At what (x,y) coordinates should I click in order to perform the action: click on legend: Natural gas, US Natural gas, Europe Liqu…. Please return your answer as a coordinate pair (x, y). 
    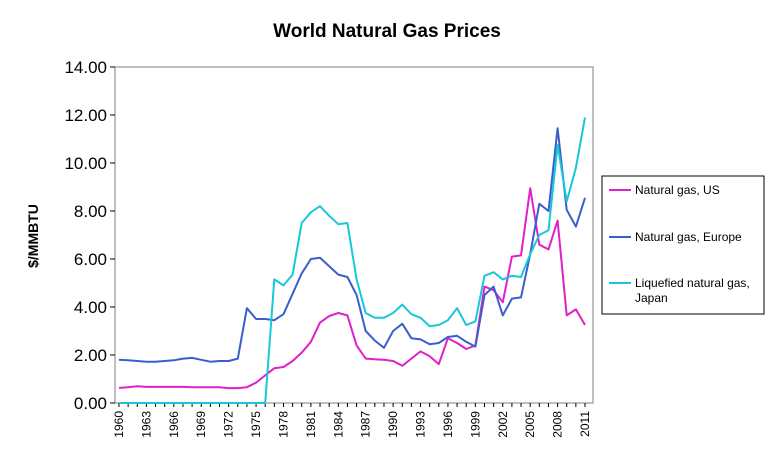
    Looking at the image, I should click on (683, 245).